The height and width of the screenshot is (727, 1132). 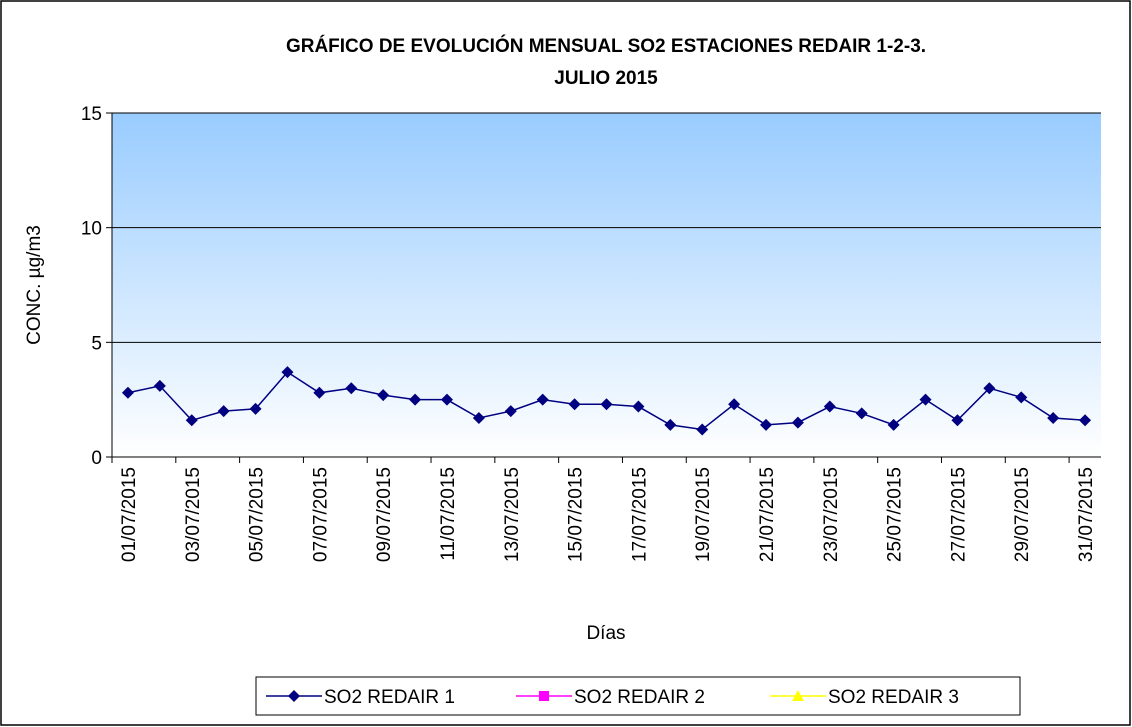 I want to click on x-tick-label: 13/07/2015, so click(x=512, y=514).